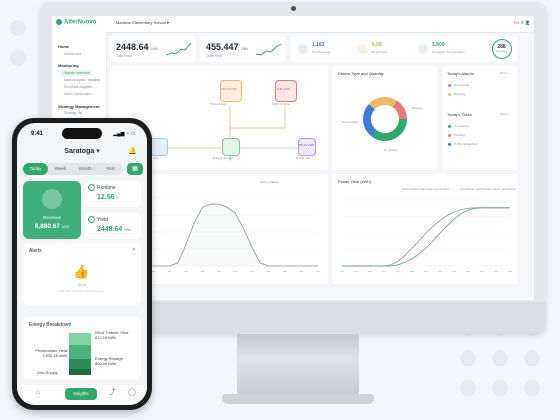 Image resolution: width=560 pixels, height=420 pixels. I want to click on runtime-card: Runtime 12.56 h, so click(113, 194).